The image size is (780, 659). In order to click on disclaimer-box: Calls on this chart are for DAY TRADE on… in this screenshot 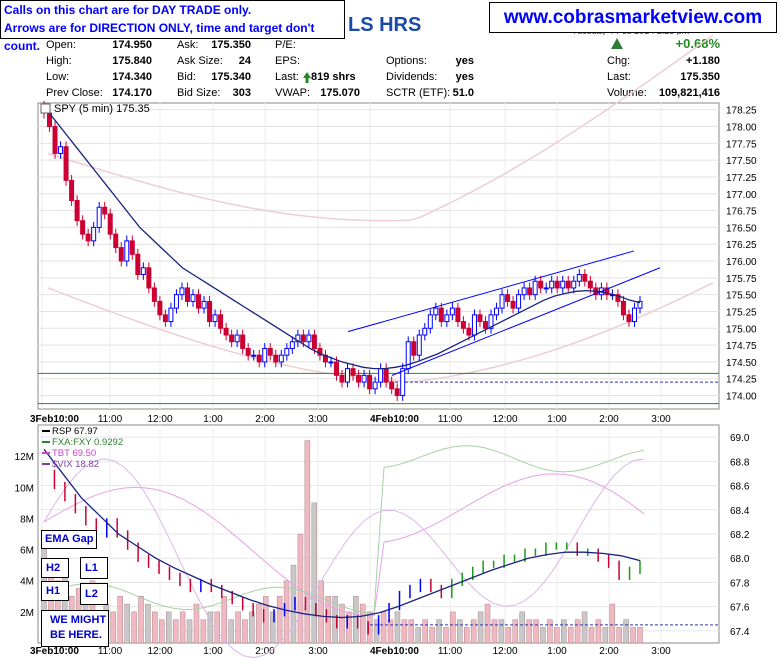, I will do `click(172, 26)`.